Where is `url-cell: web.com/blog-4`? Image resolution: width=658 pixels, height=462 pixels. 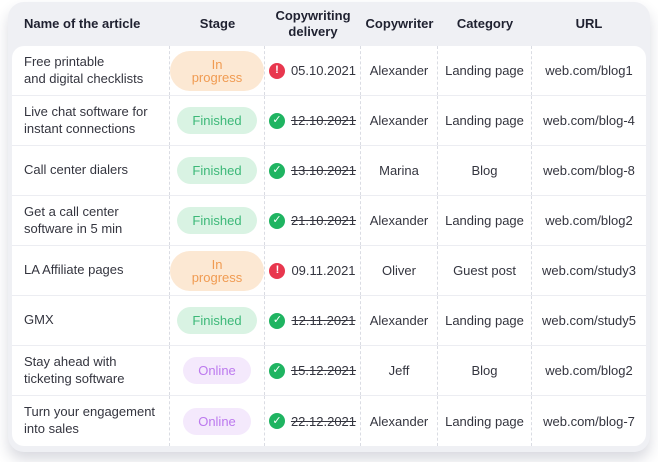
url-cell: web.com/blog-4 is located at coordinates (589, 120).